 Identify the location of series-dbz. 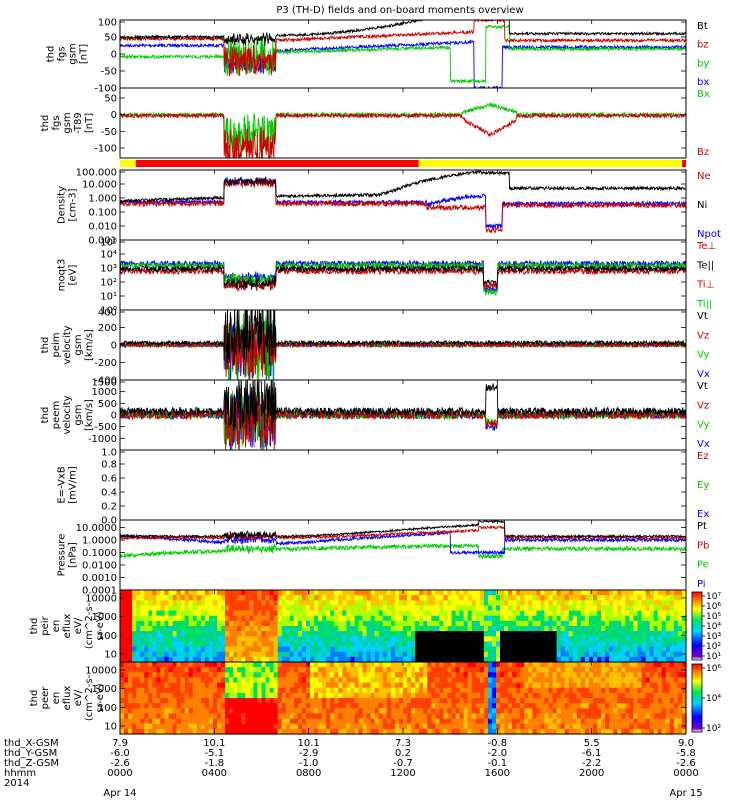
(403, 135).